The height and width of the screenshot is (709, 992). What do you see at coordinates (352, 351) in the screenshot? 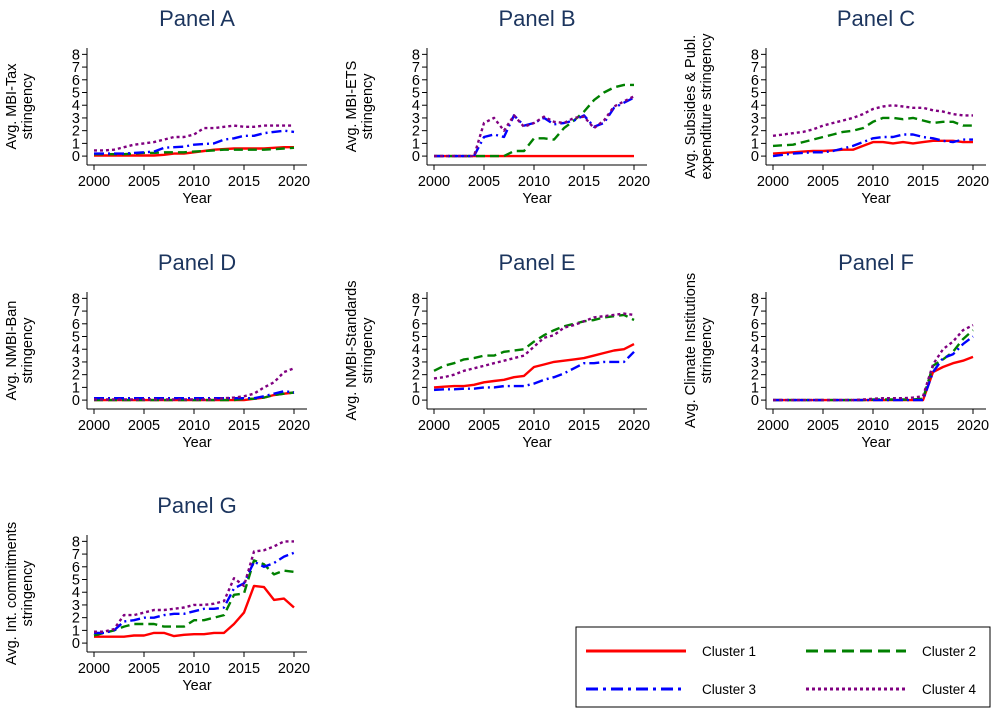
I see `y-axis-label: Avg. NMBI-Standards` at bounding box center [352, 351].